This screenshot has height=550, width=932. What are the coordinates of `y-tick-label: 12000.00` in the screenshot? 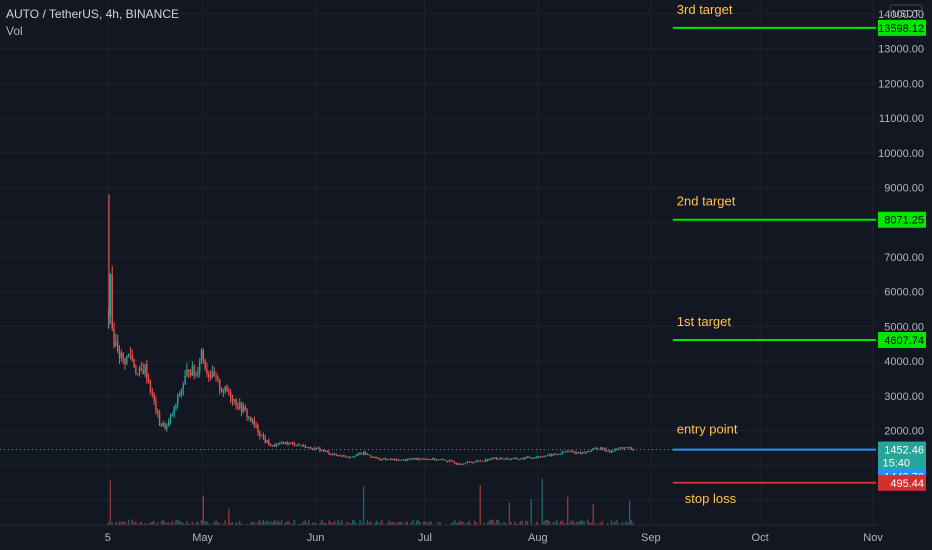 It's located at (901, 84).